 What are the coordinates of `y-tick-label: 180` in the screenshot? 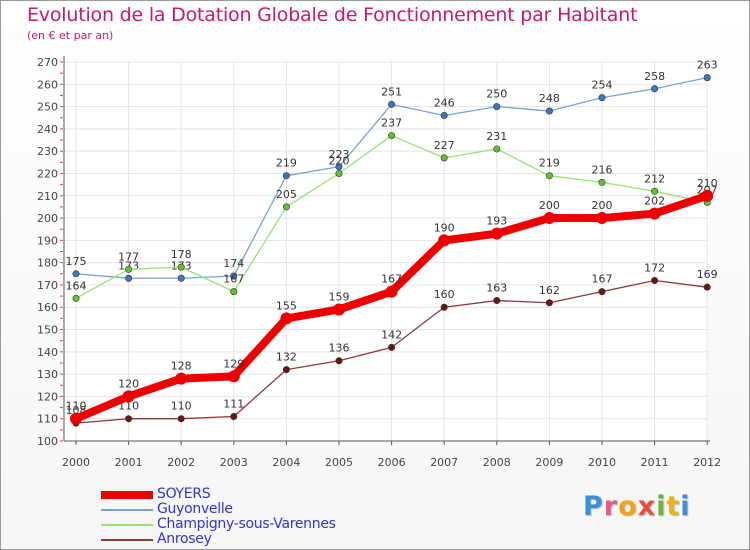 It's located at (47, 263).